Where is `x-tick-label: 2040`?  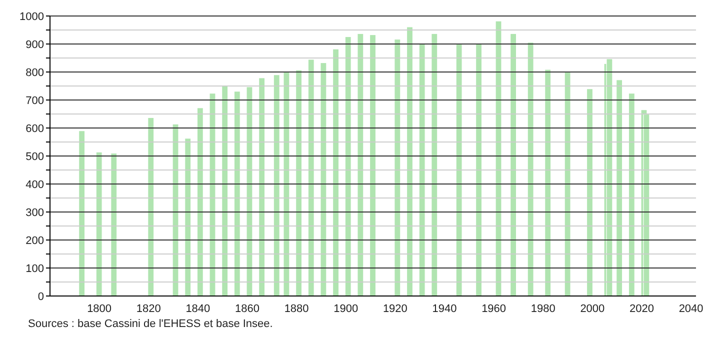 x-tick-label: 2040 is located at coordinates (691, 308).